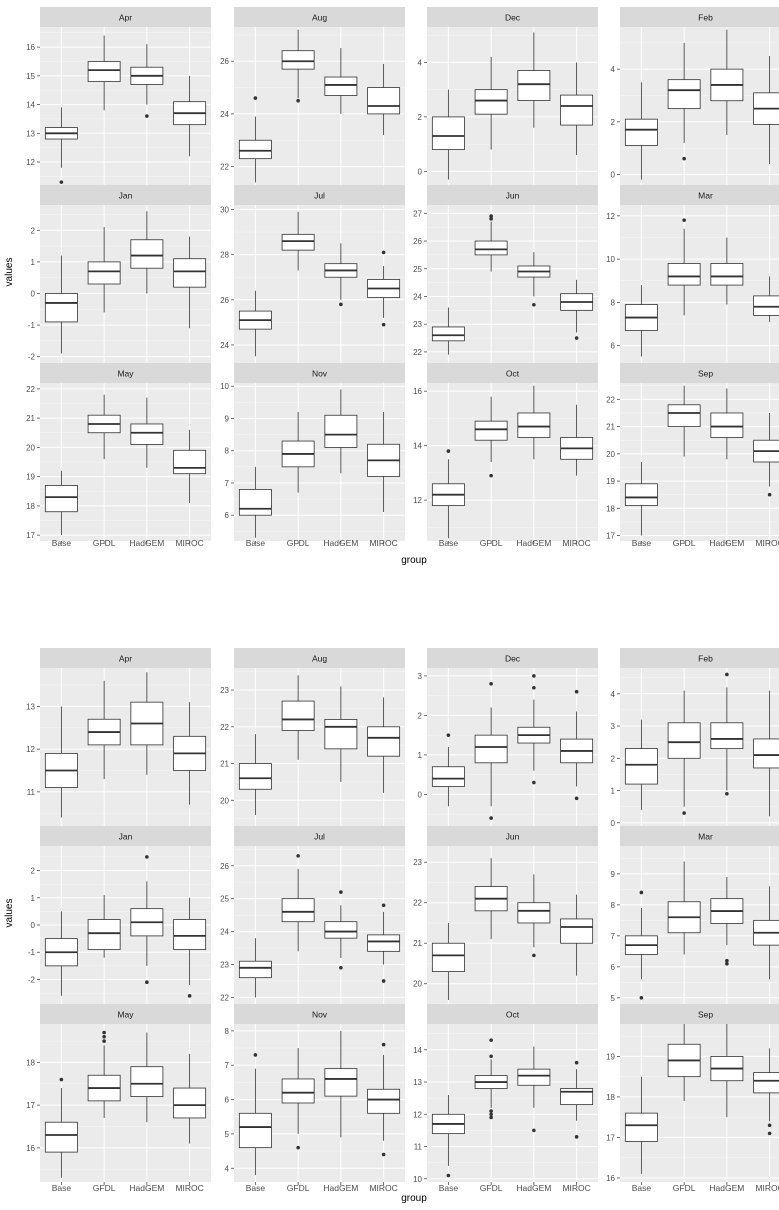 The image size is (779, 1210). I want to click on facet-may: May 16 17 18 Base GFDL HadGEM MIROC, so click(118, 1098).